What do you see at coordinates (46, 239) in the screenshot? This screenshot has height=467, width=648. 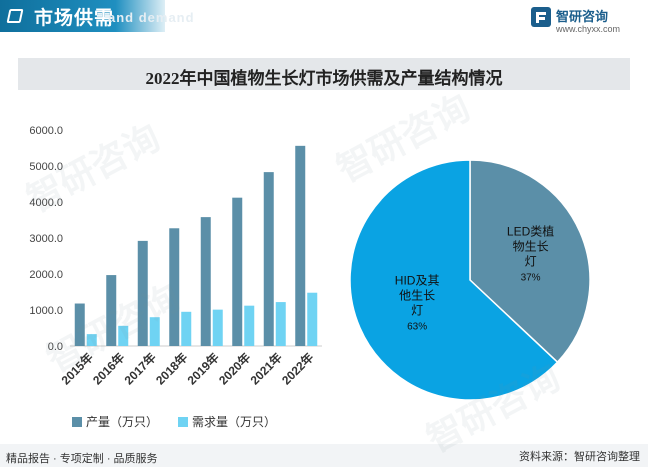 I see `y-tick-label: 3000.0` at bounding box center [46, 239].